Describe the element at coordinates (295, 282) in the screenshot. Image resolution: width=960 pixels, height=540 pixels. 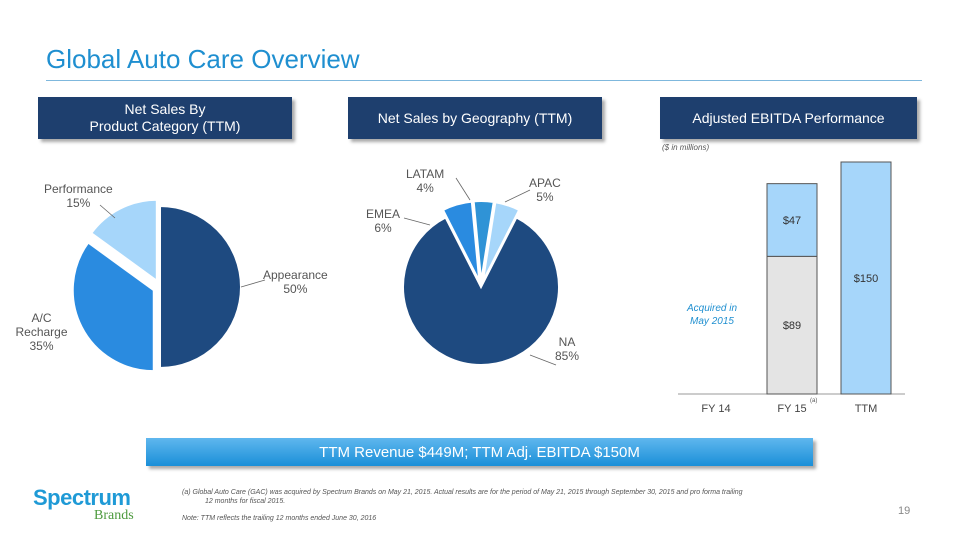
I see `appearance-label: Appearance 50%` at that location.